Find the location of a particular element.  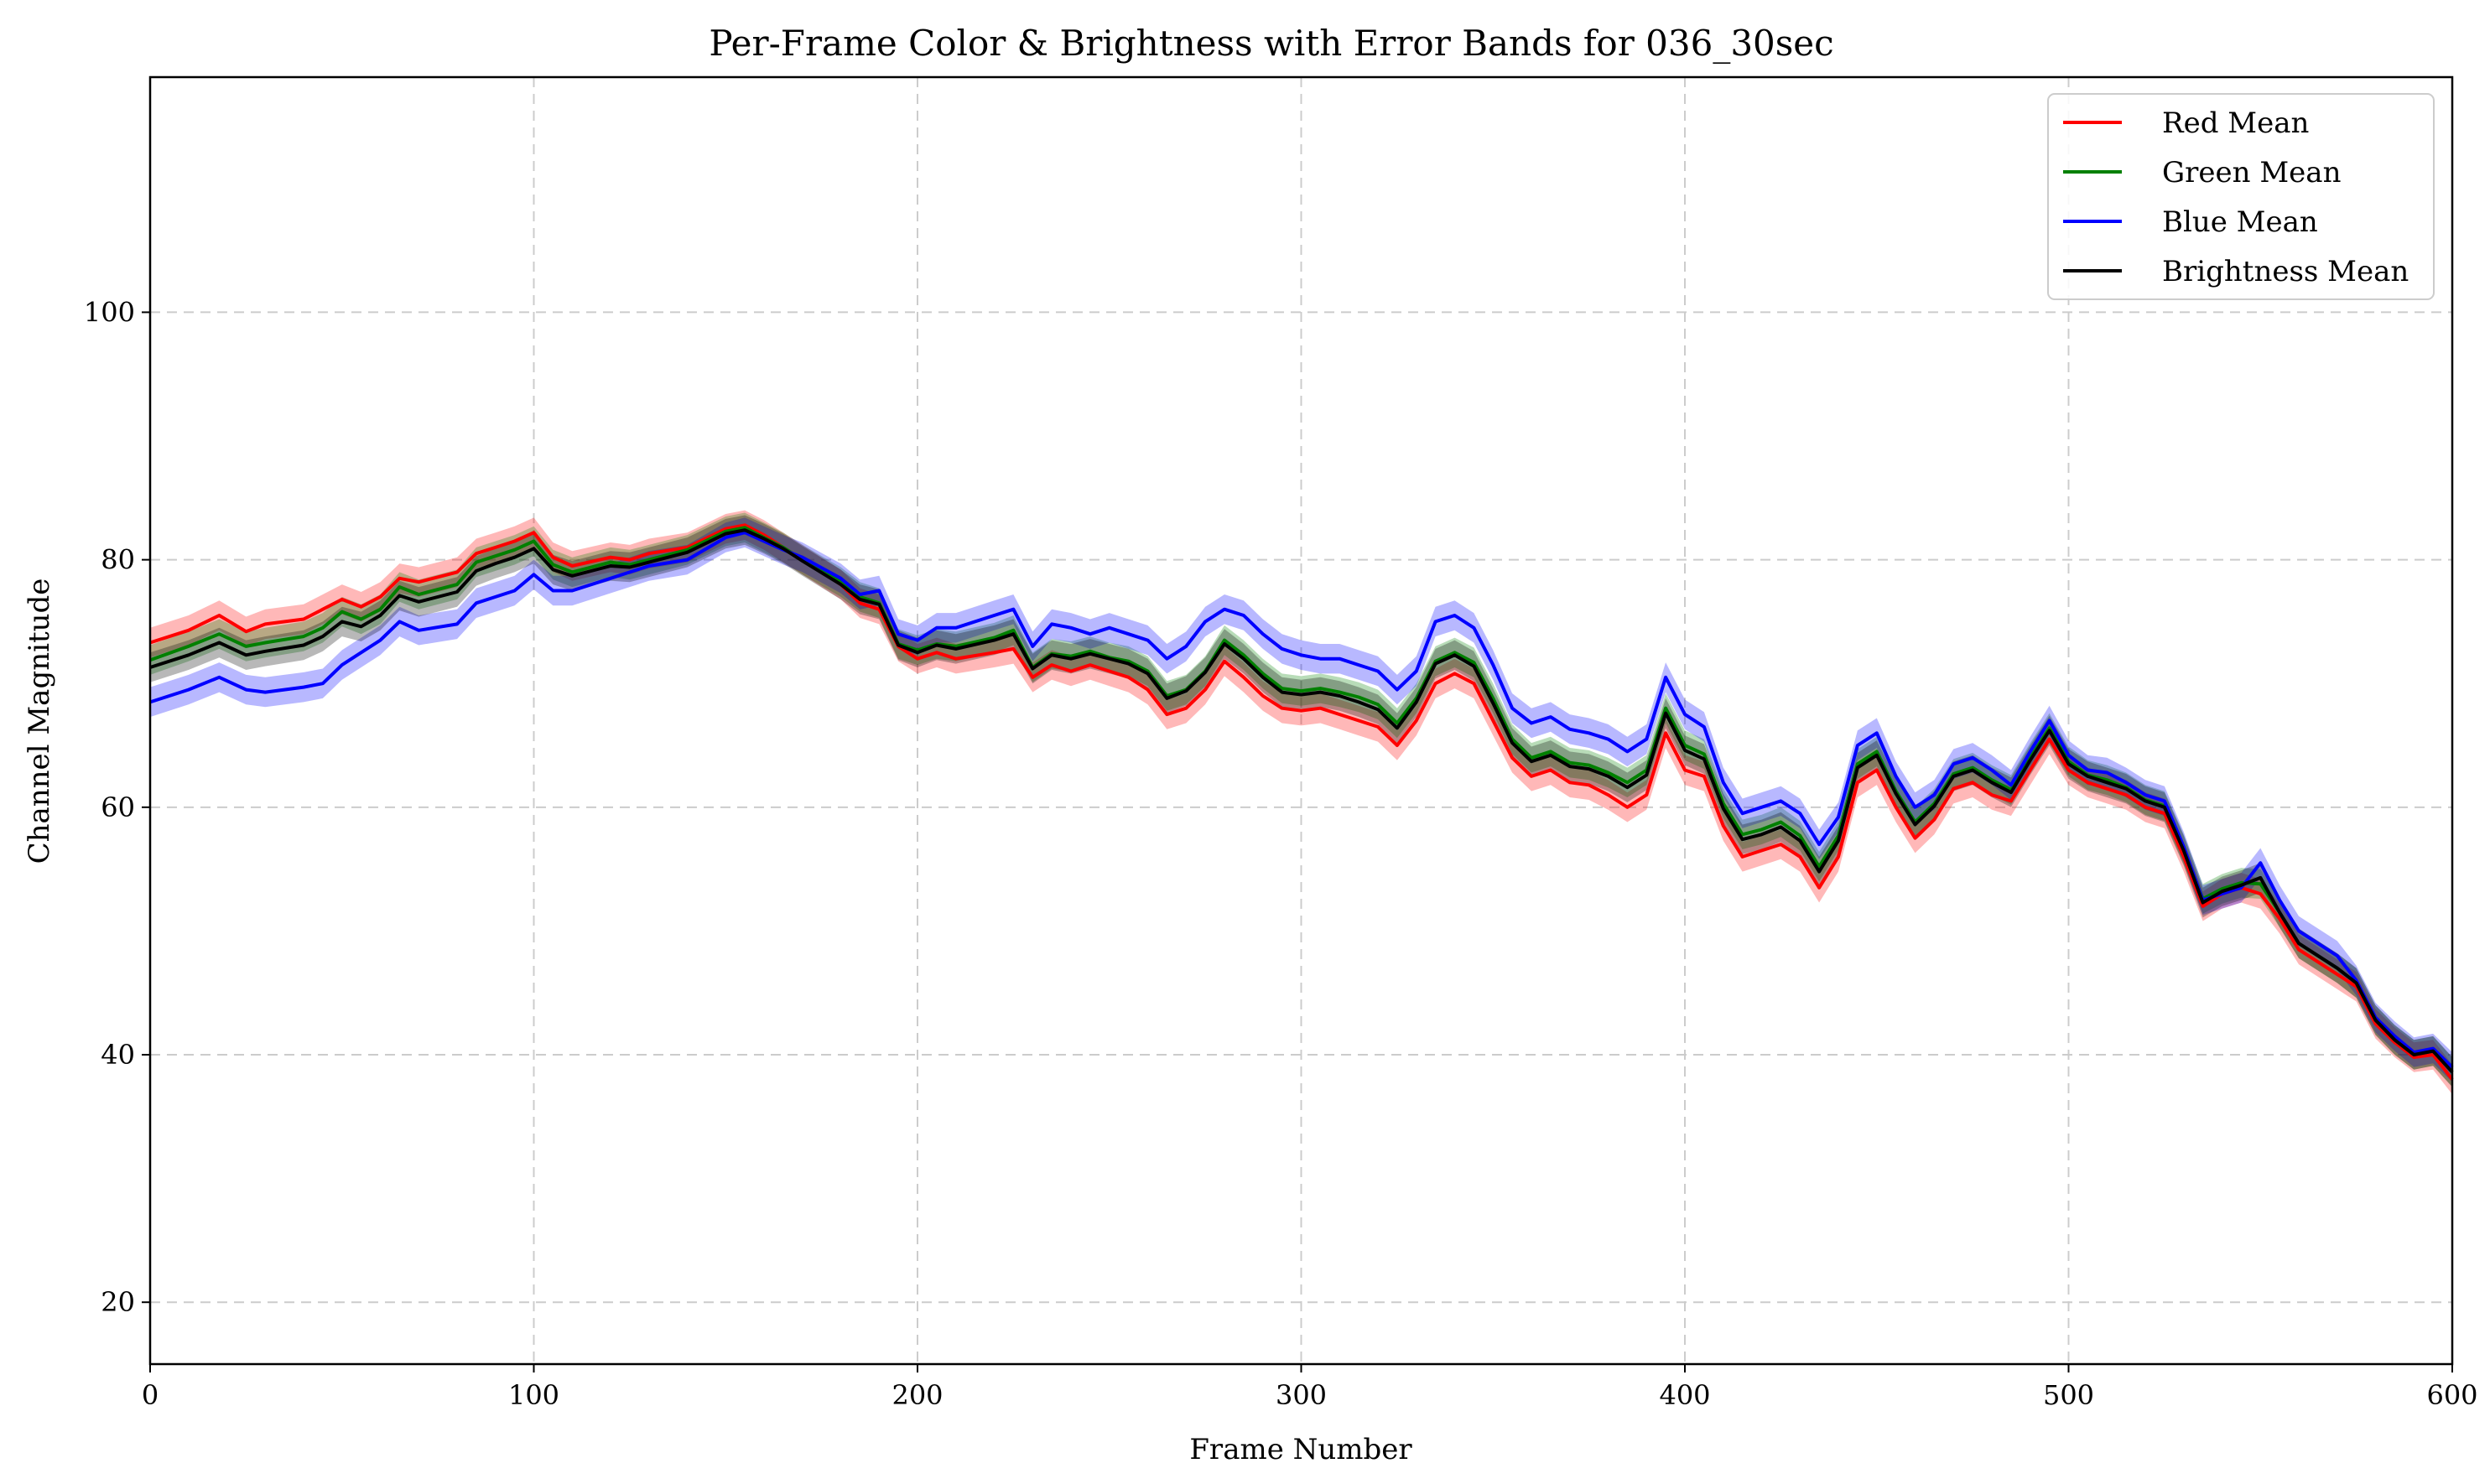

y-tick-label: 80 is located at coordinates (118, 560).